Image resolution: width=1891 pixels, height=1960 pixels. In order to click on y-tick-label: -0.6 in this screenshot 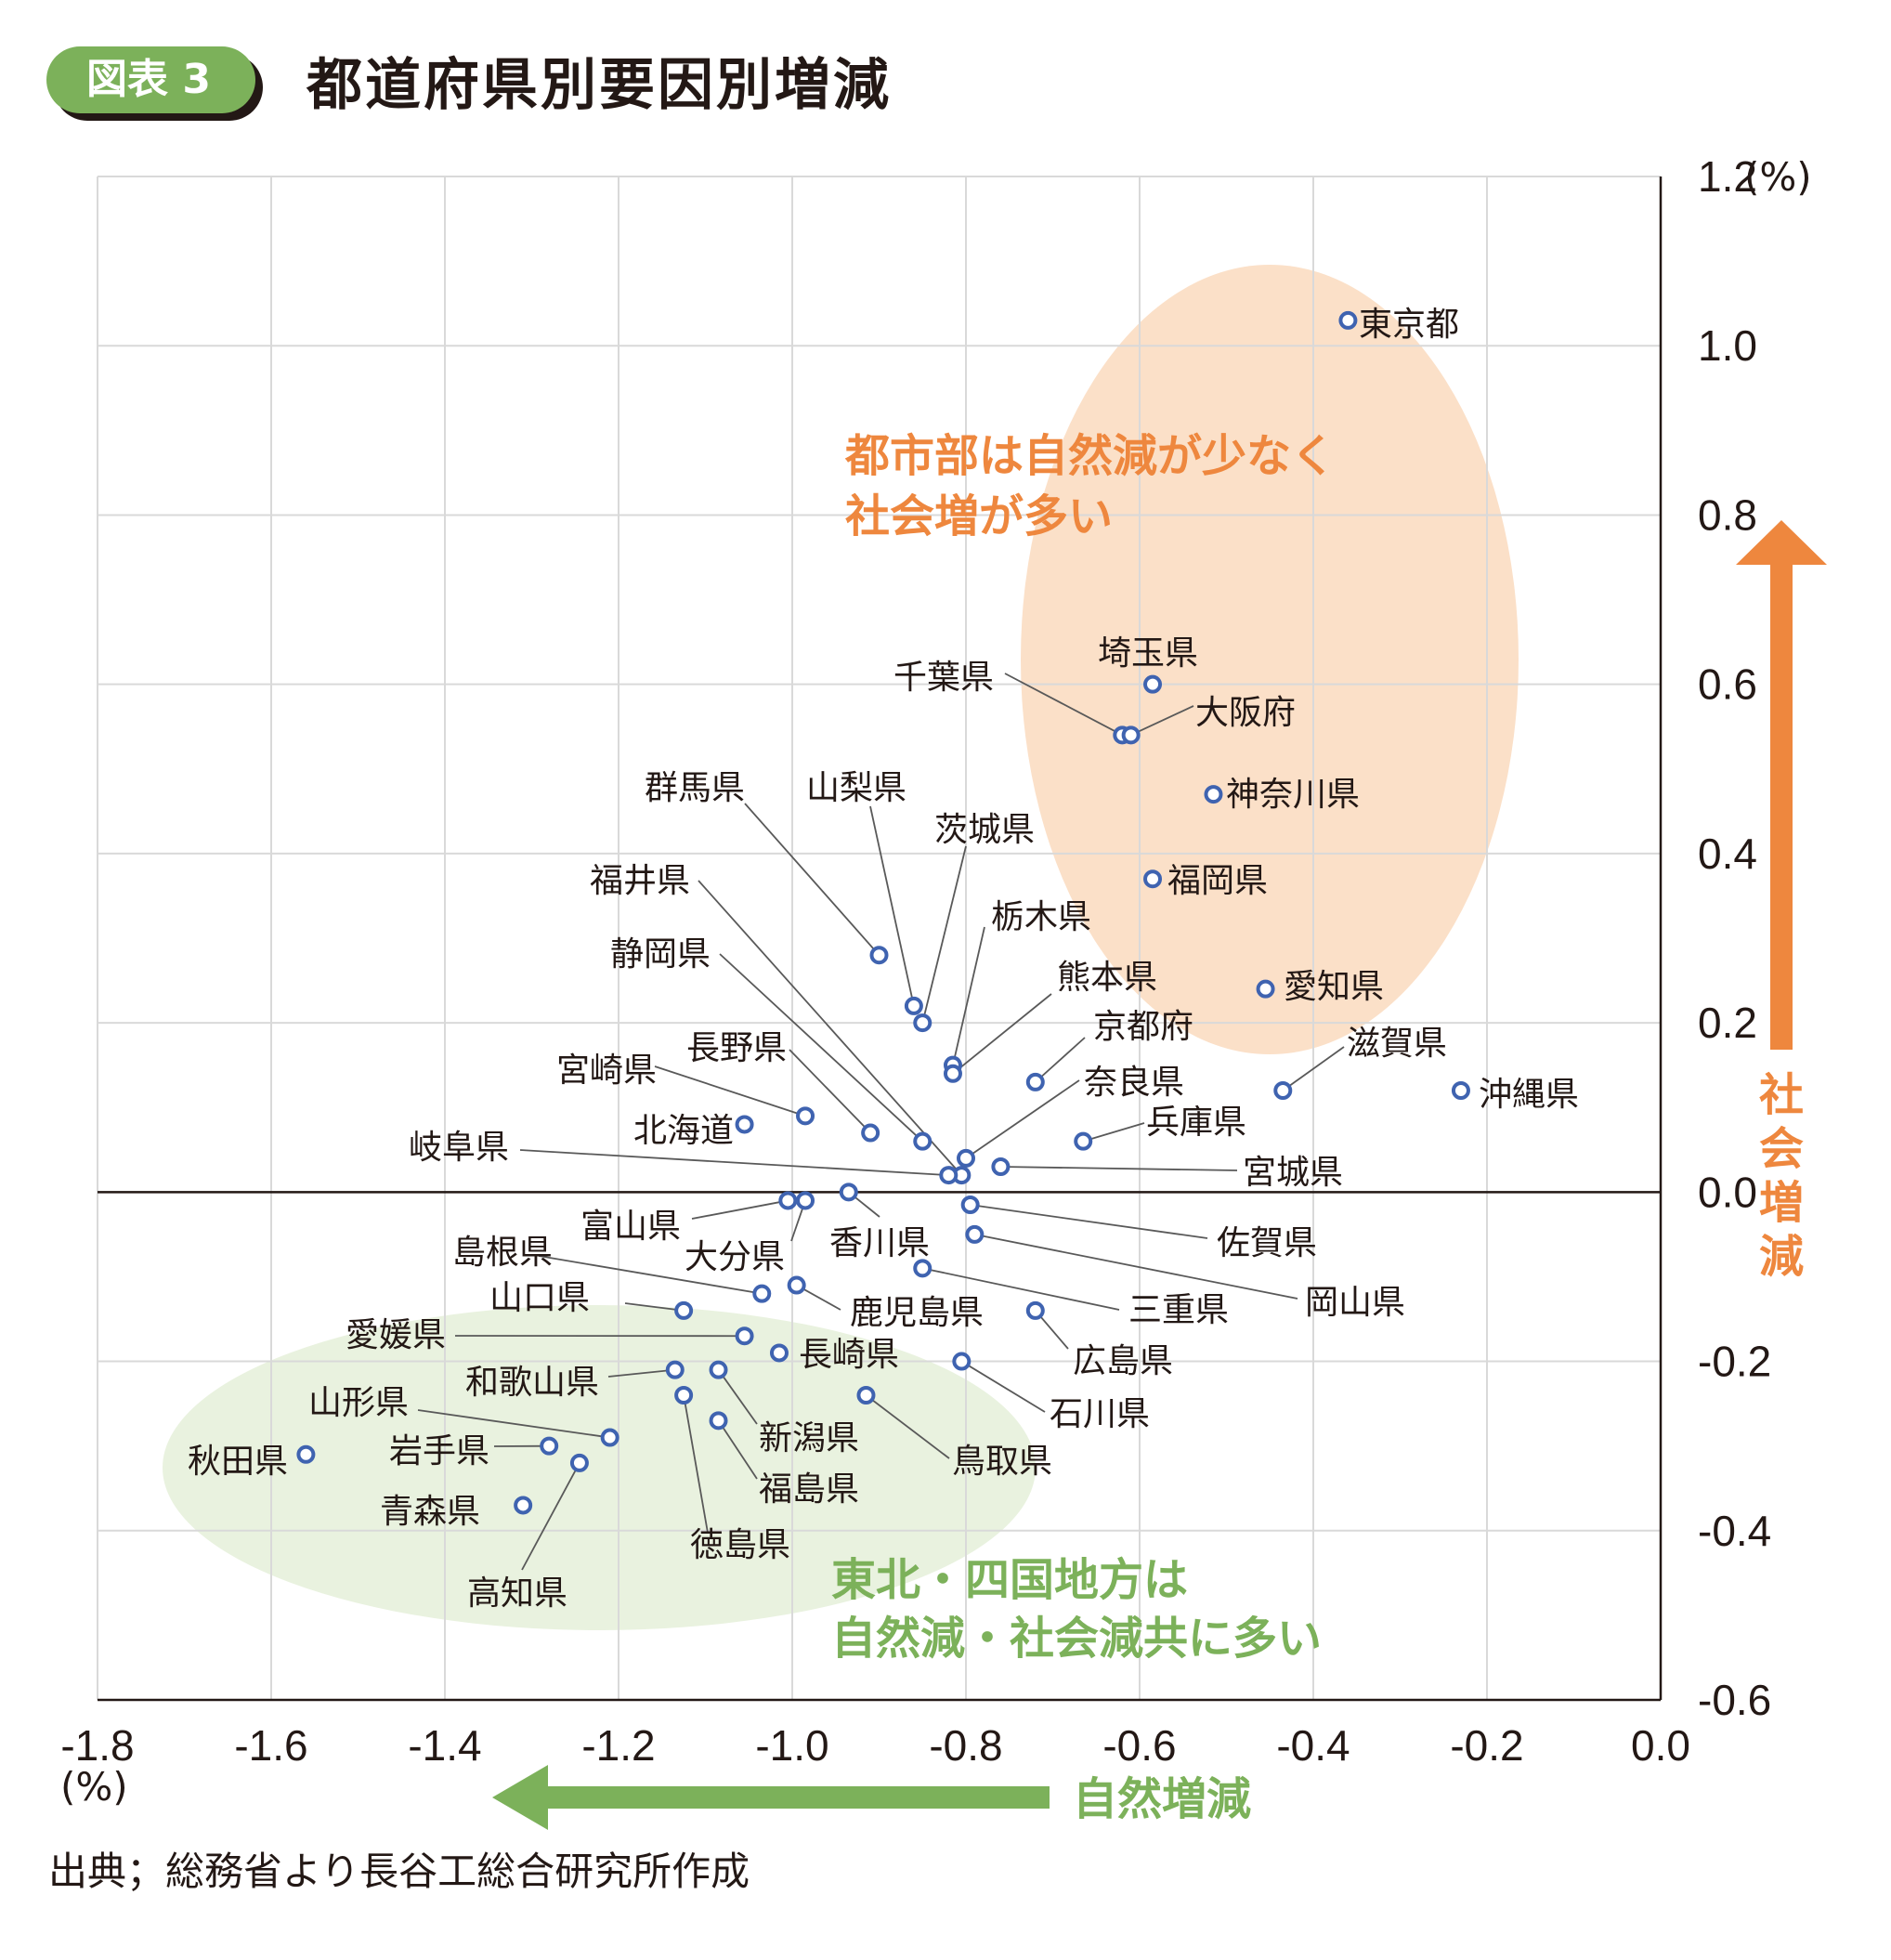, I will do `click(1735, 1700)`.